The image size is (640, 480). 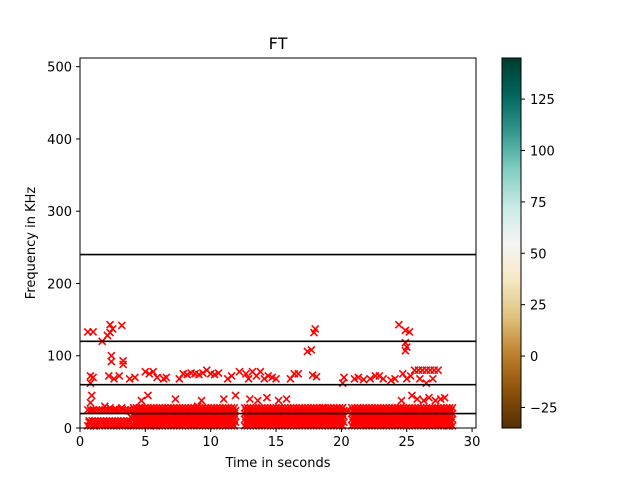 What do you see at coordinates (210, 442) in the screenshot?
I see `x-tick-label: 10` at bounding box center [210, 442].